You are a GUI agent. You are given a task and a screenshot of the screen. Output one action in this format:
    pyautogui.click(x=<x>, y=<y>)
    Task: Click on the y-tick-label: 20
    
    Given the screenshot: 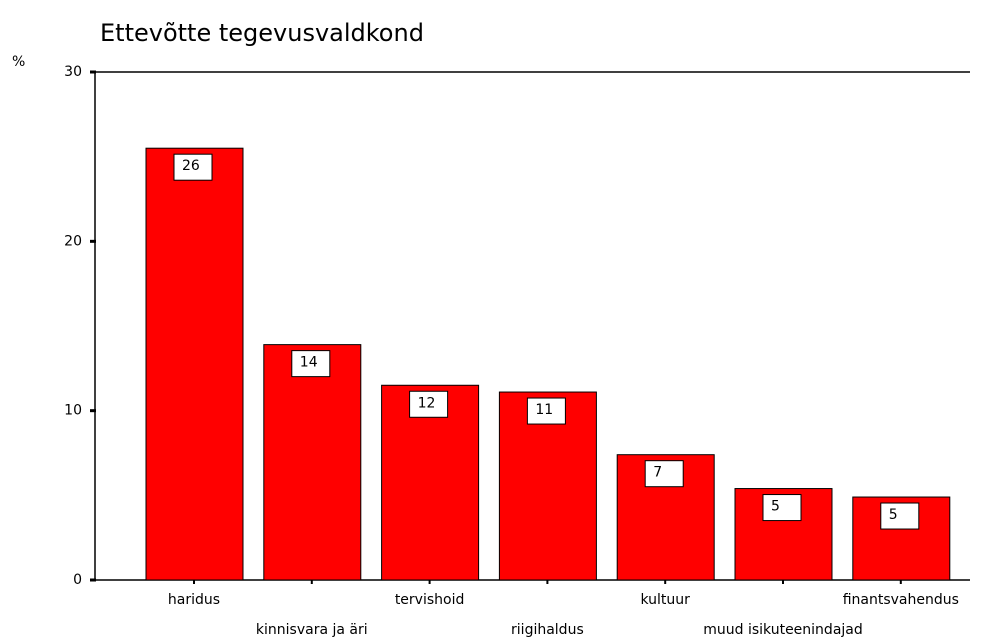 What is the action you would take?
    pyautogui.click(x=73, y=241)
    